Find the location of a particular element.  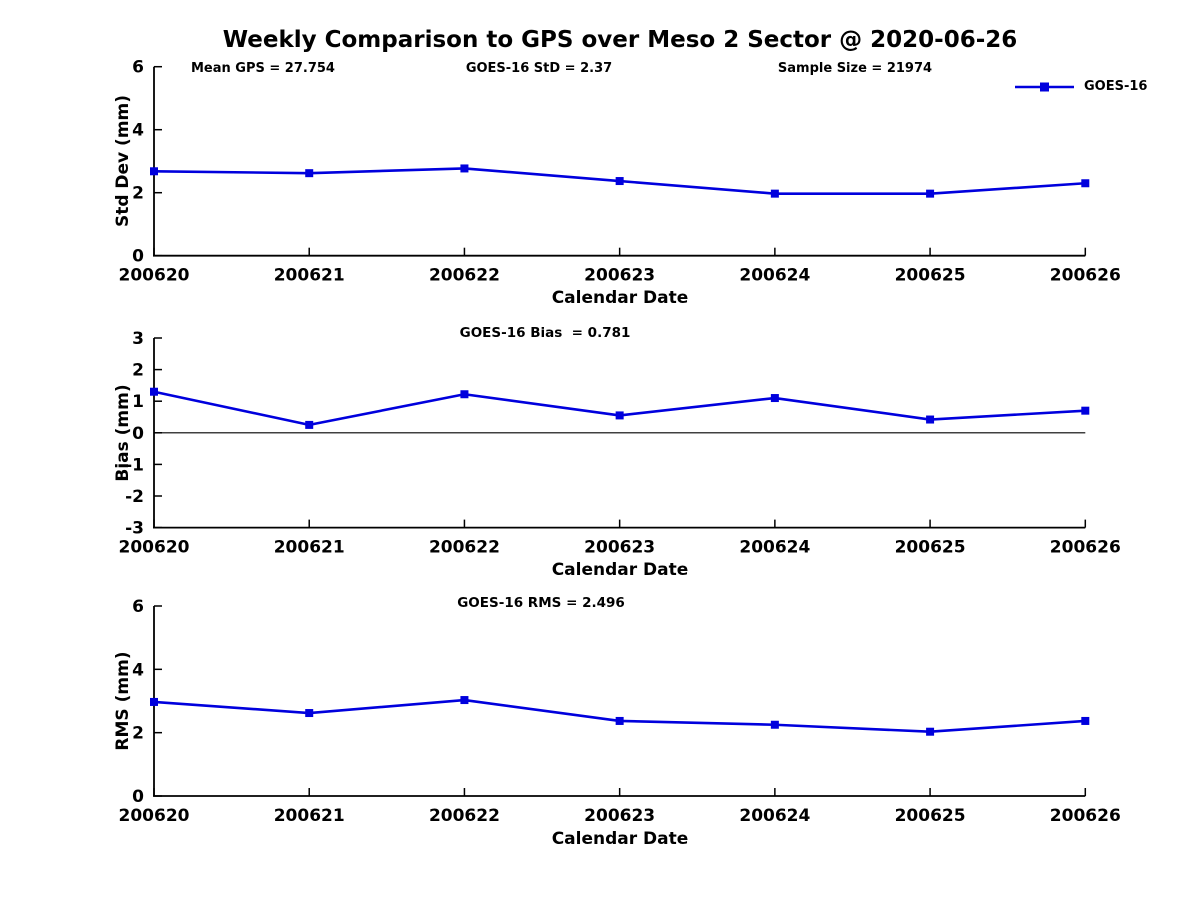

legend-label: GOES-16 is located at coordinates (1116, 86).